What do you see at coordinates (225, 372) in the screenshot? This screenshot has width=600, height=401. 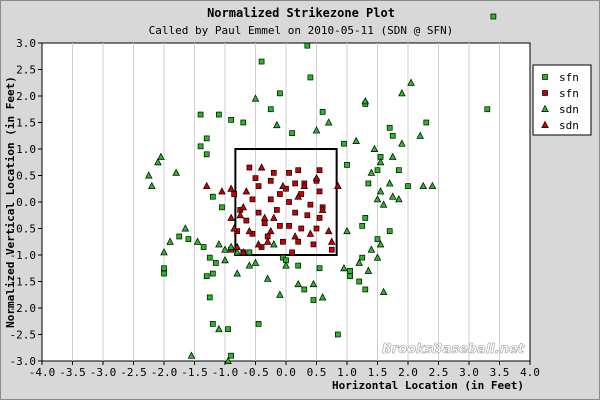 I see `x-tick-label: -1.0` at bounding box center [225, 372].